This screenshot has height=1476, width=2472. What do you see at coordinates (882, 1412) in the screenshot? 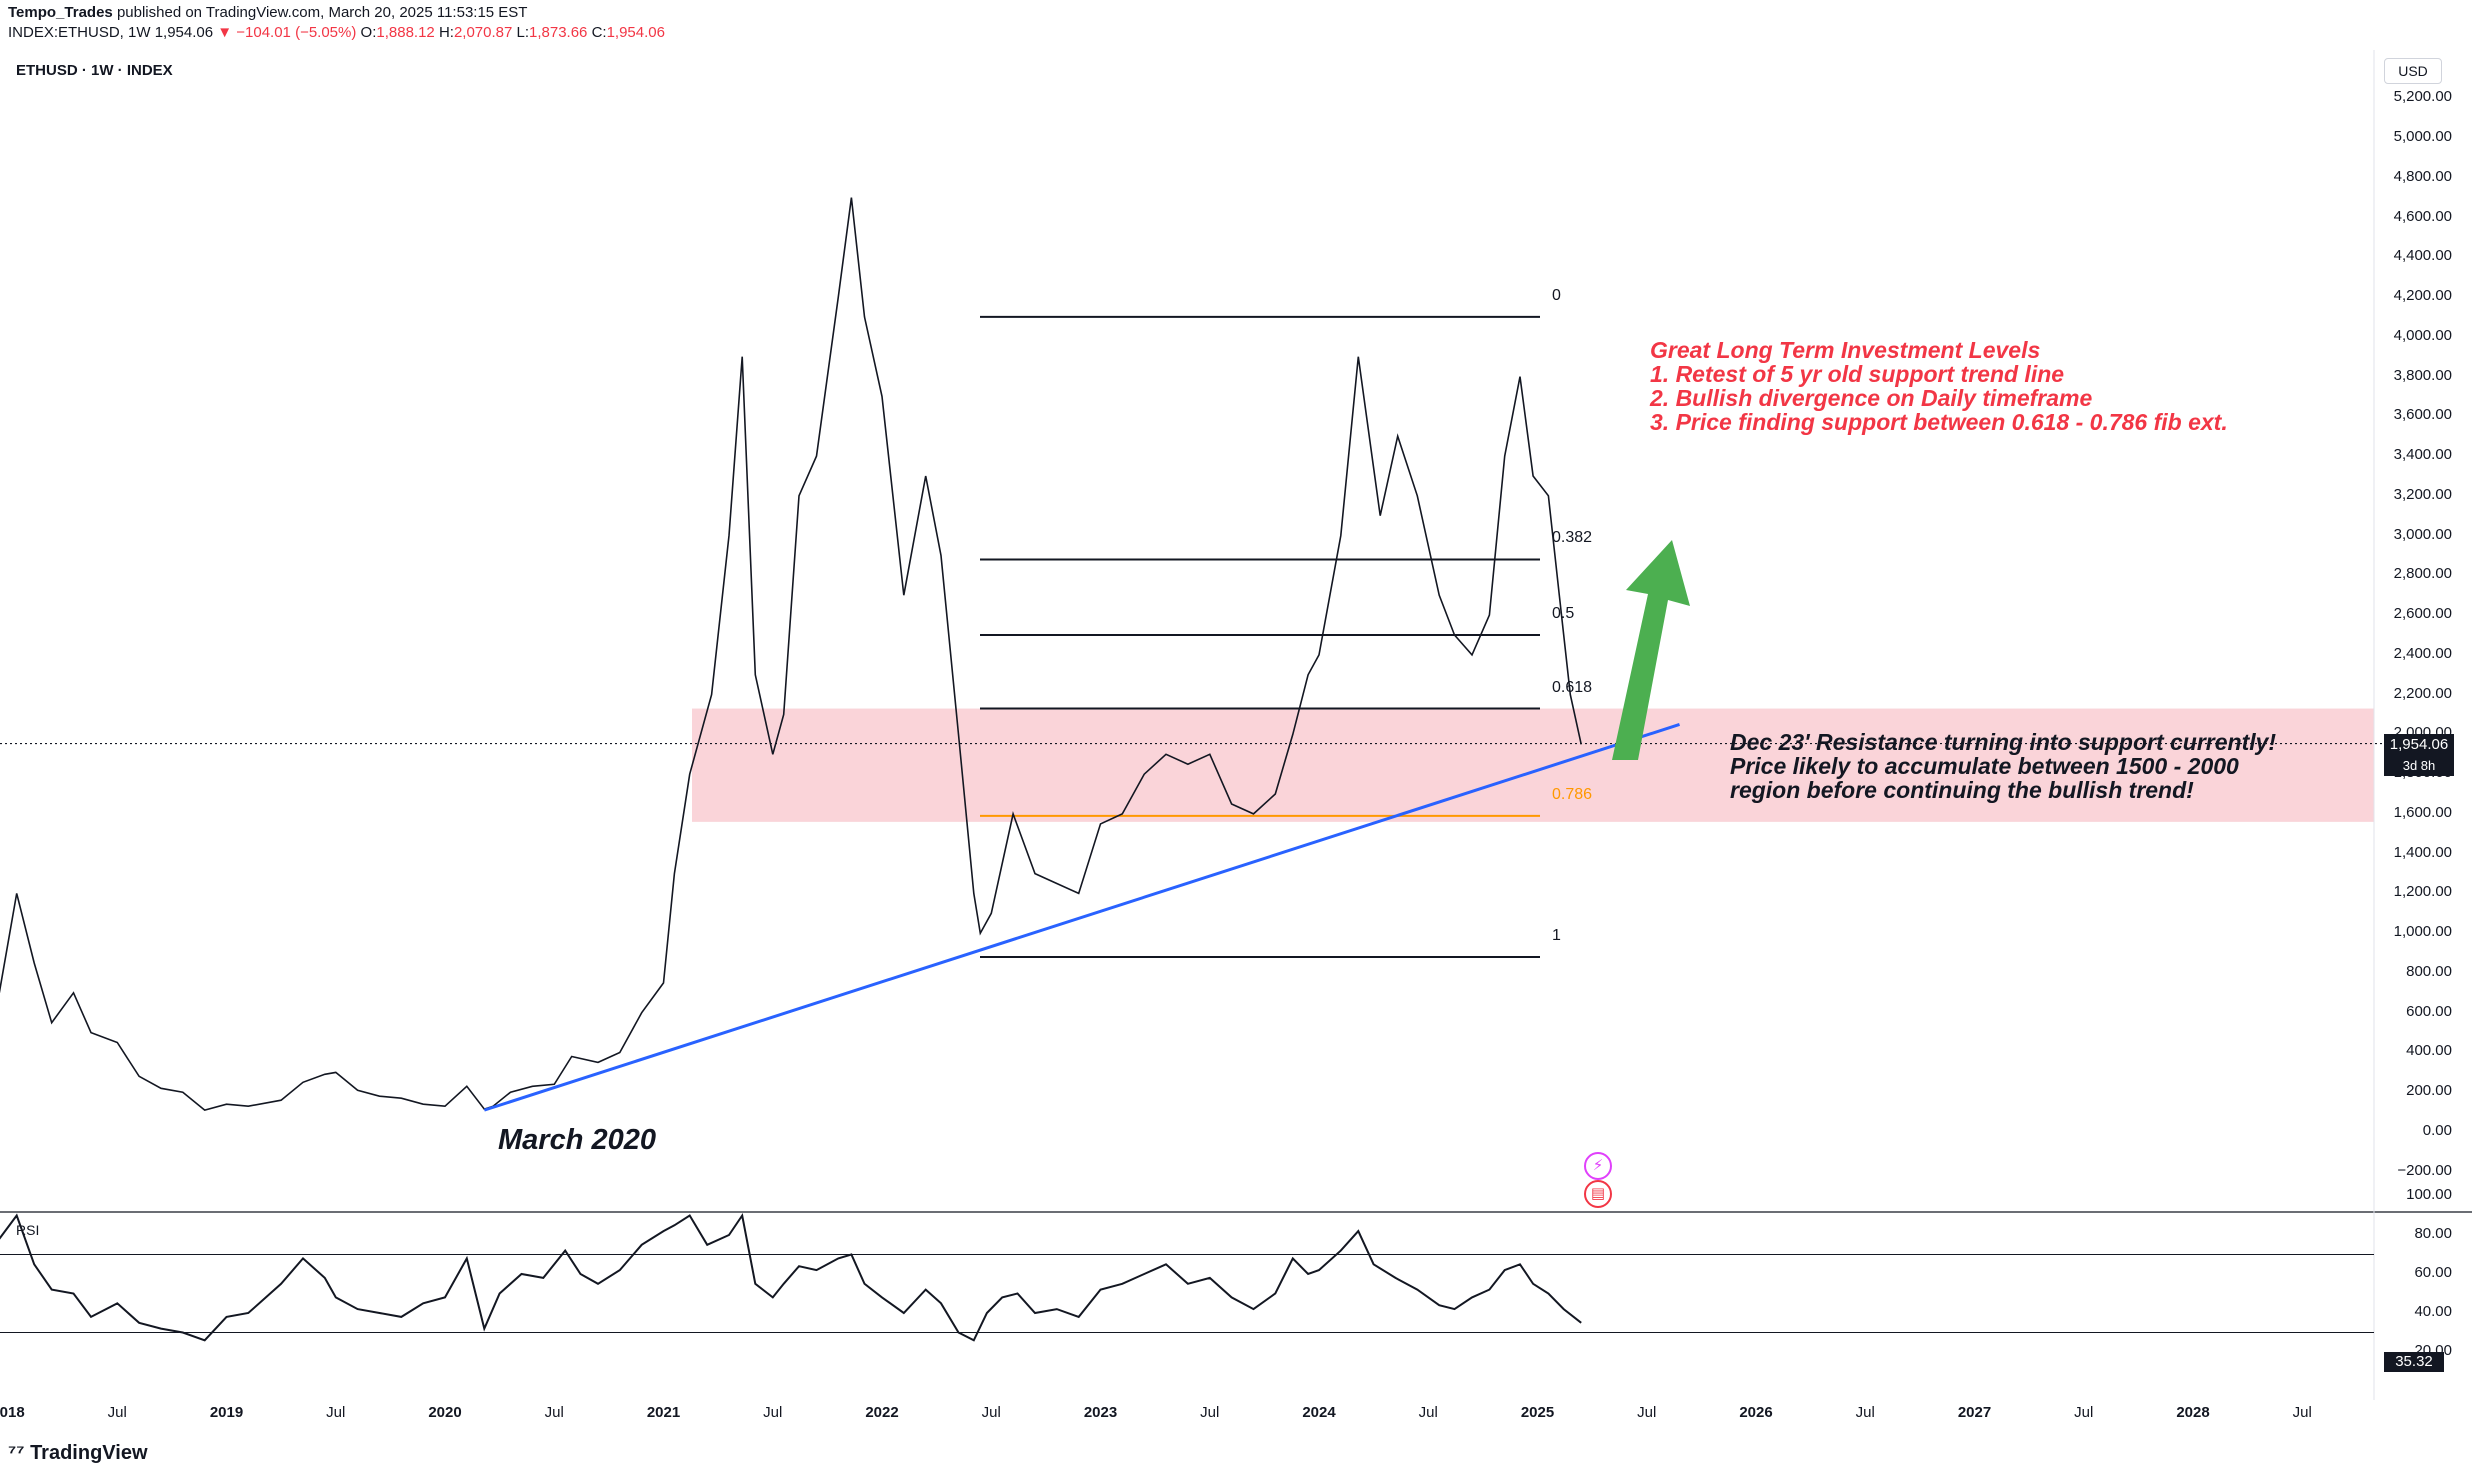
I see `time-tick-label: 2022` at bounding box center [882, 1412].